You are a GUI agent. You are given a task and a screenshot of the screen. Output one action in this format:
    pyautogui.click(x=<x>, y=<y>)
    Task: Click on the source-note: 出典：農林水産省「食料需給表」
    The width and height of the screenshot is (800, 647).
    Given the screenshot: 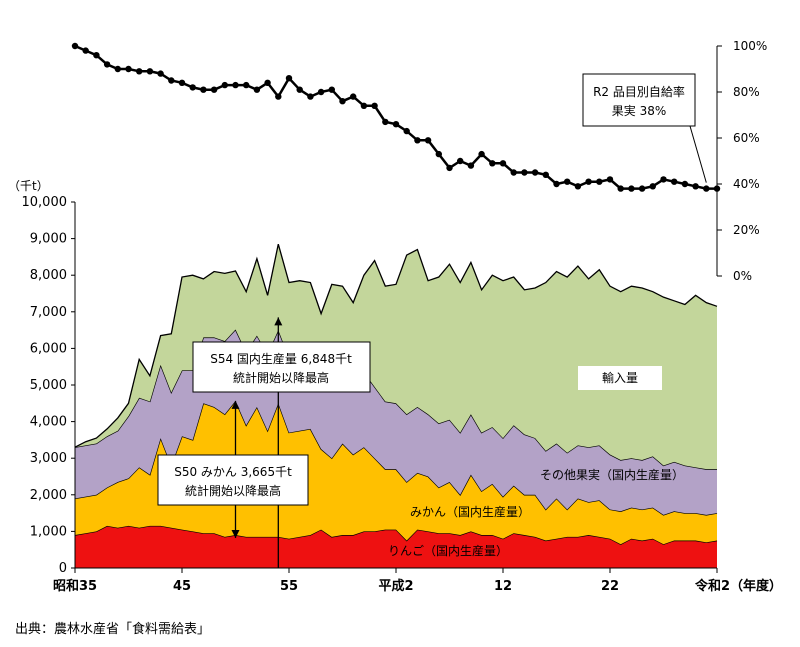 What is the action you would take?
    pyautogui.click(x=113, y=629)
    